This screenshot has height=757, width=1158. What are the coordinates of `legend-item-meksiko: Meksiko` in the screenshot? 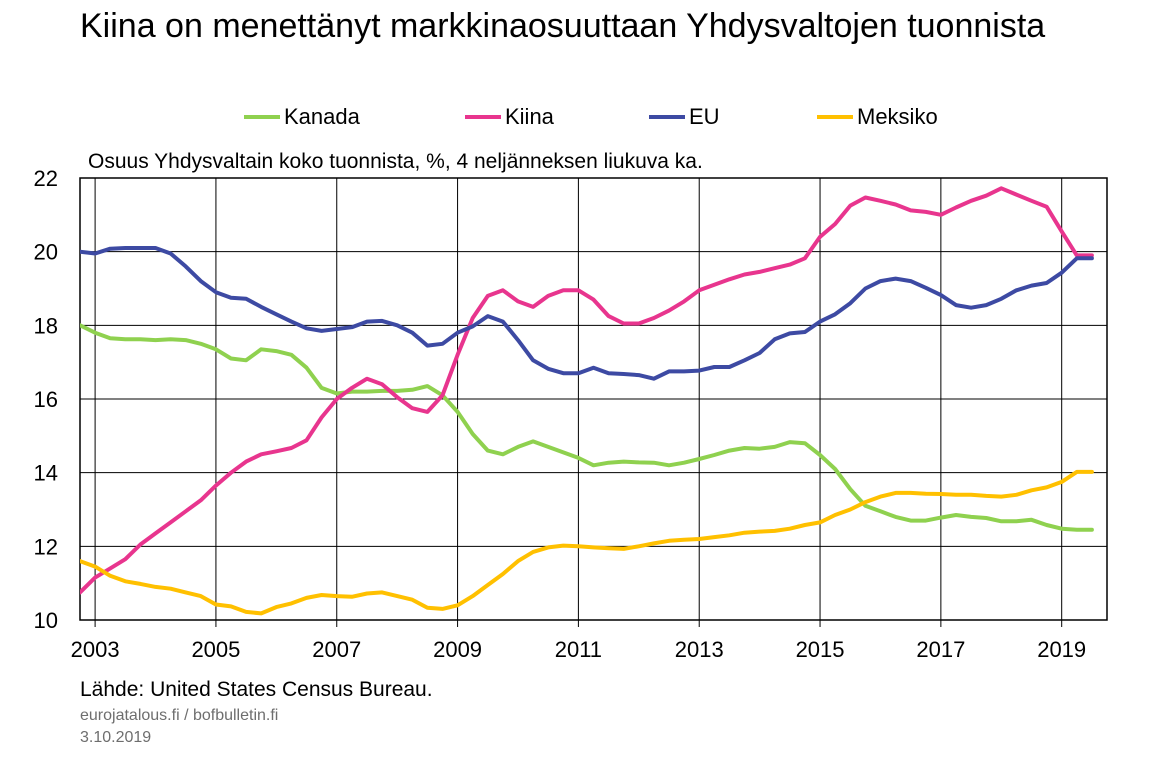 It's located at (877, 117).